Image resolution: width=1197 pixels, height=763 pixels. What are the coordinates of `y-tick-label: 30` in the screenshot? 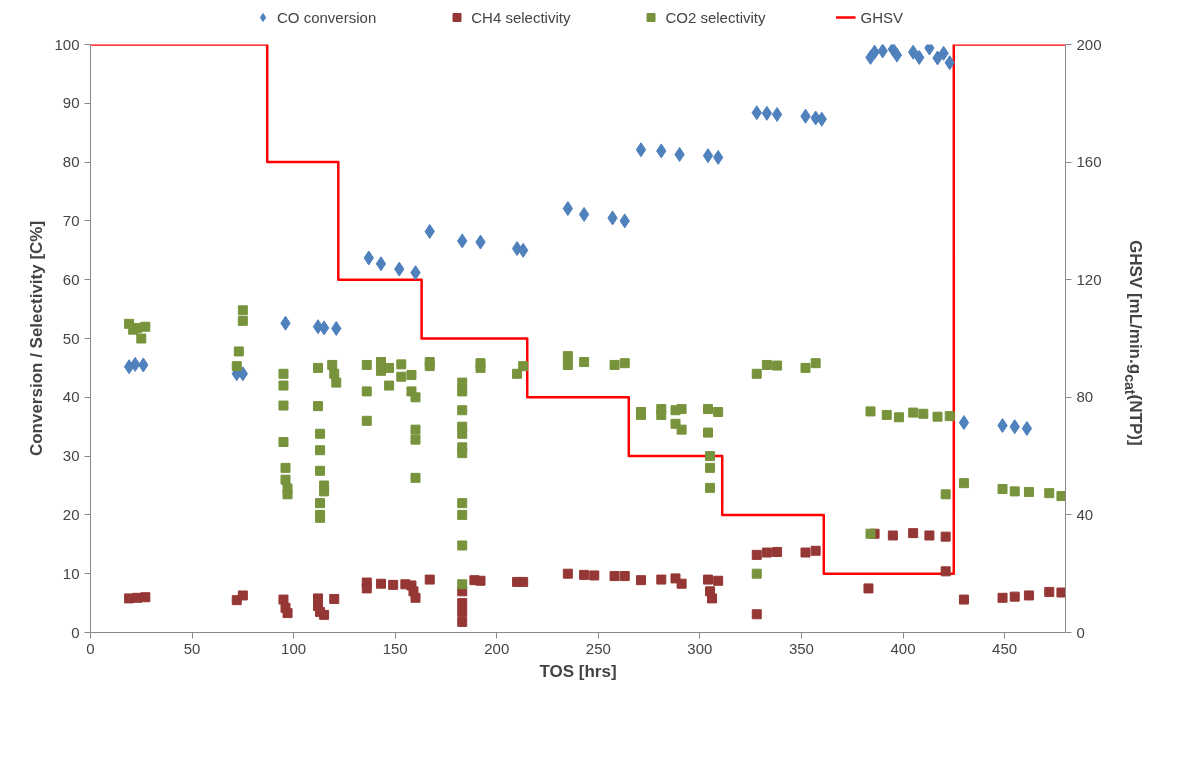 It's located at (71, 456).